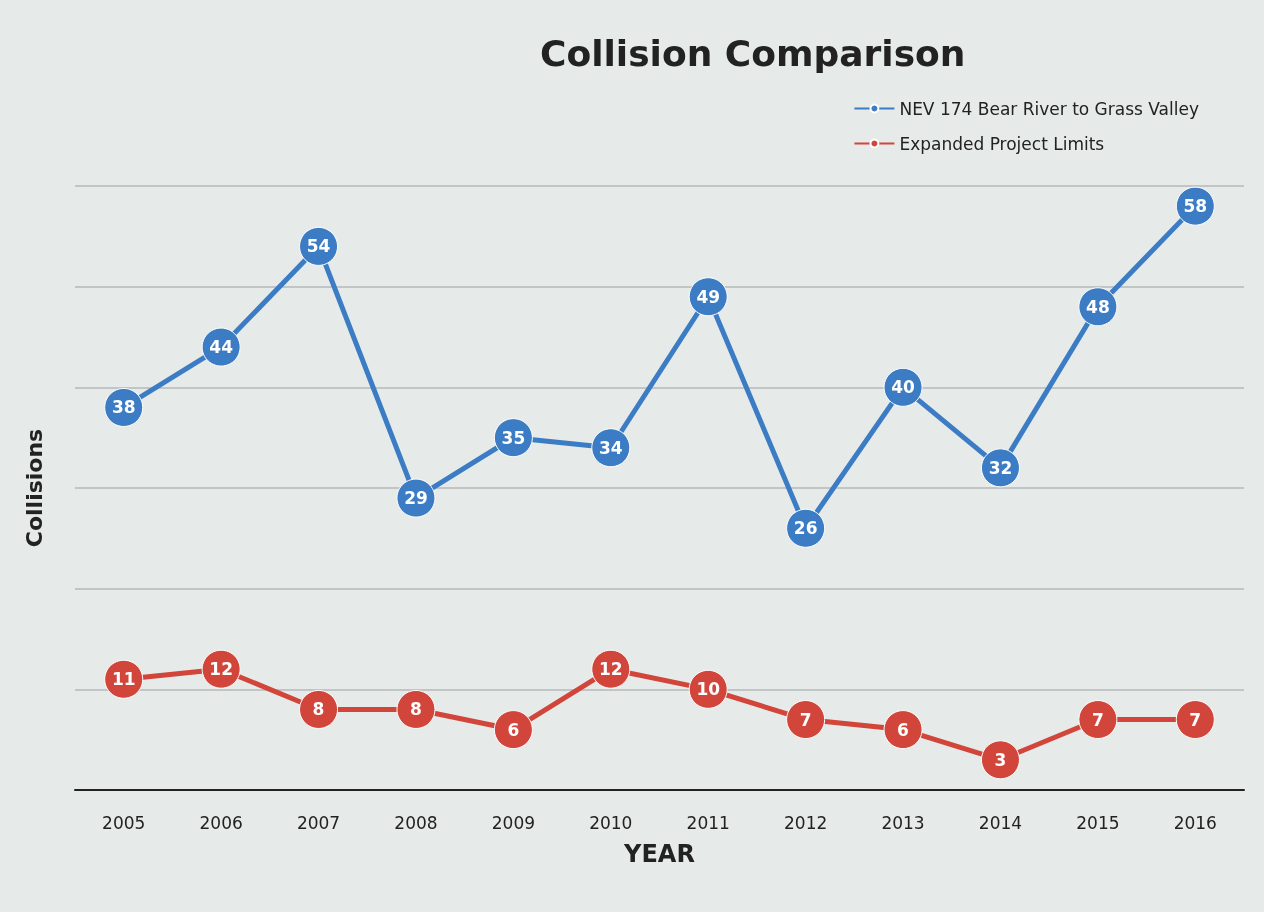 The width and height of the screenshot is (1264, 912). What do you see at coordinates (34, 488) in the screenshot?
I see `y-axis-title: Collisions` at bounding box center [34, 488].